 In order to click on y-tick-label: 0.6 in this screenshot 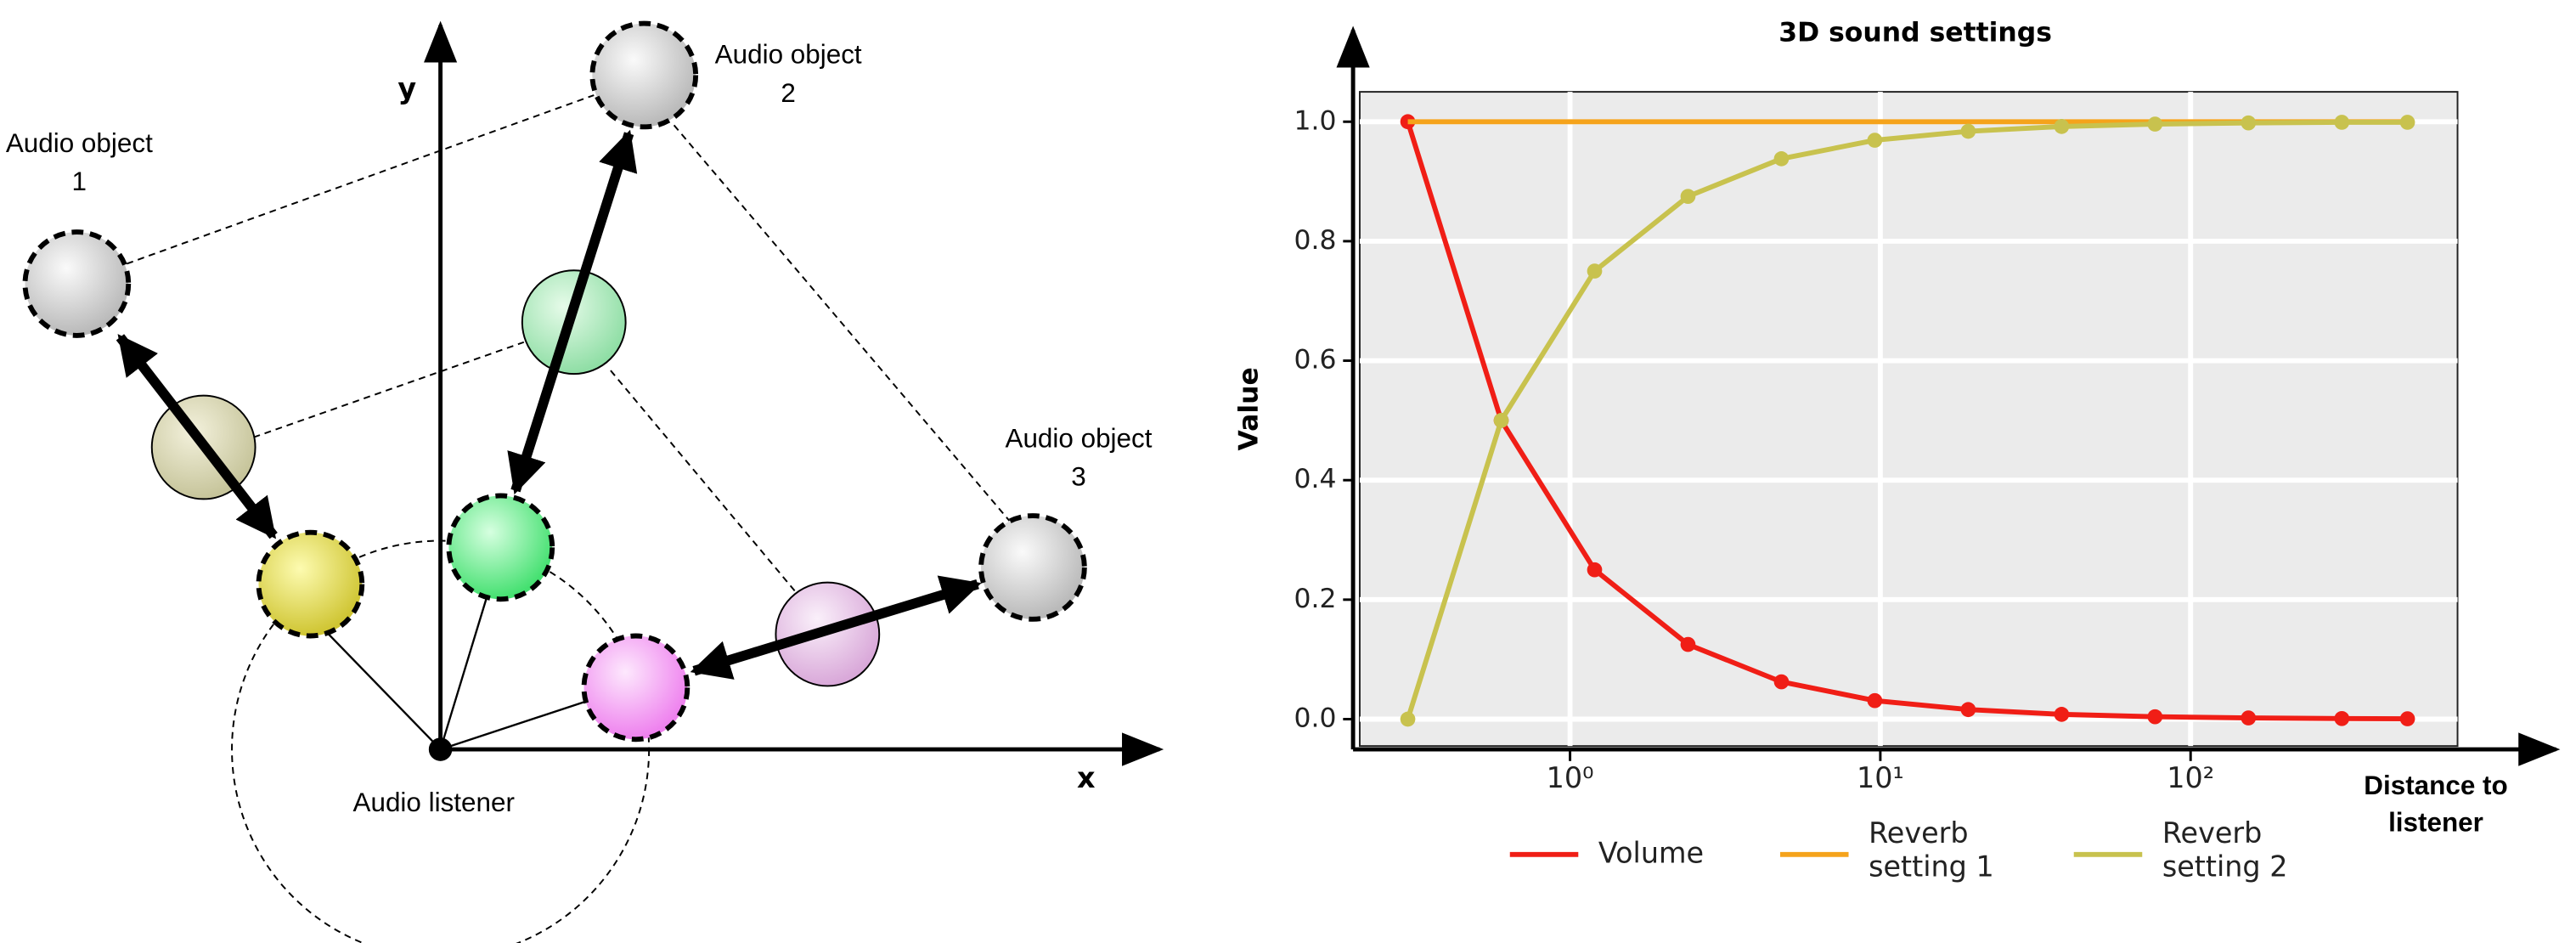, I will do `click(1315, 360)`.